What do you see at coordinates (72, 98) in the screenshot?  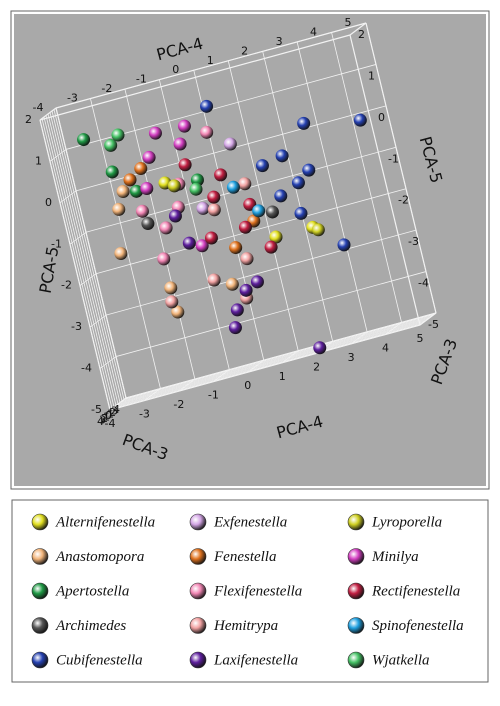 I see `x-tick-label: -3` at bounding box center [72, 98].